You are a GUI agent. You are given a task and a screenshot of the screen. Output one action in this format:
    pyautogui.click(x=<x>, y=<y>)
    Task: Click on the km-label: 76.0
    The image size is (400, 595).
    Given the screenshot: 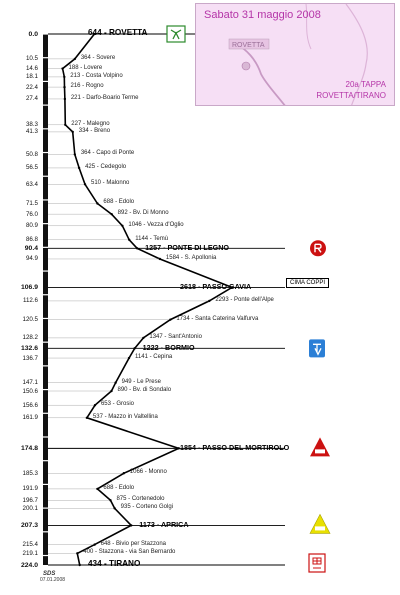 What is the action you would take?
    pyautogui.click(x=31, y=214)
    